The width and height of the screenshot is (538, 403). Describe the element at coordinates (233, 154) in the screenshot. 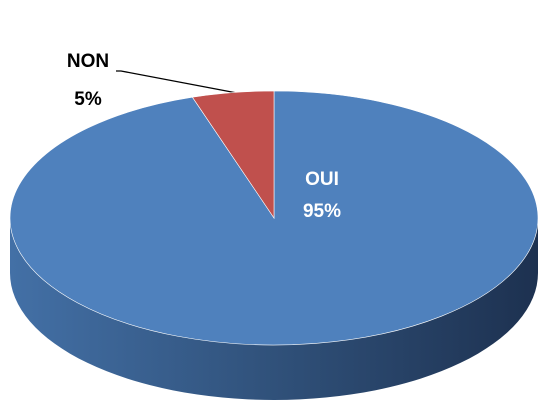

I see `pie-slice` at that location.